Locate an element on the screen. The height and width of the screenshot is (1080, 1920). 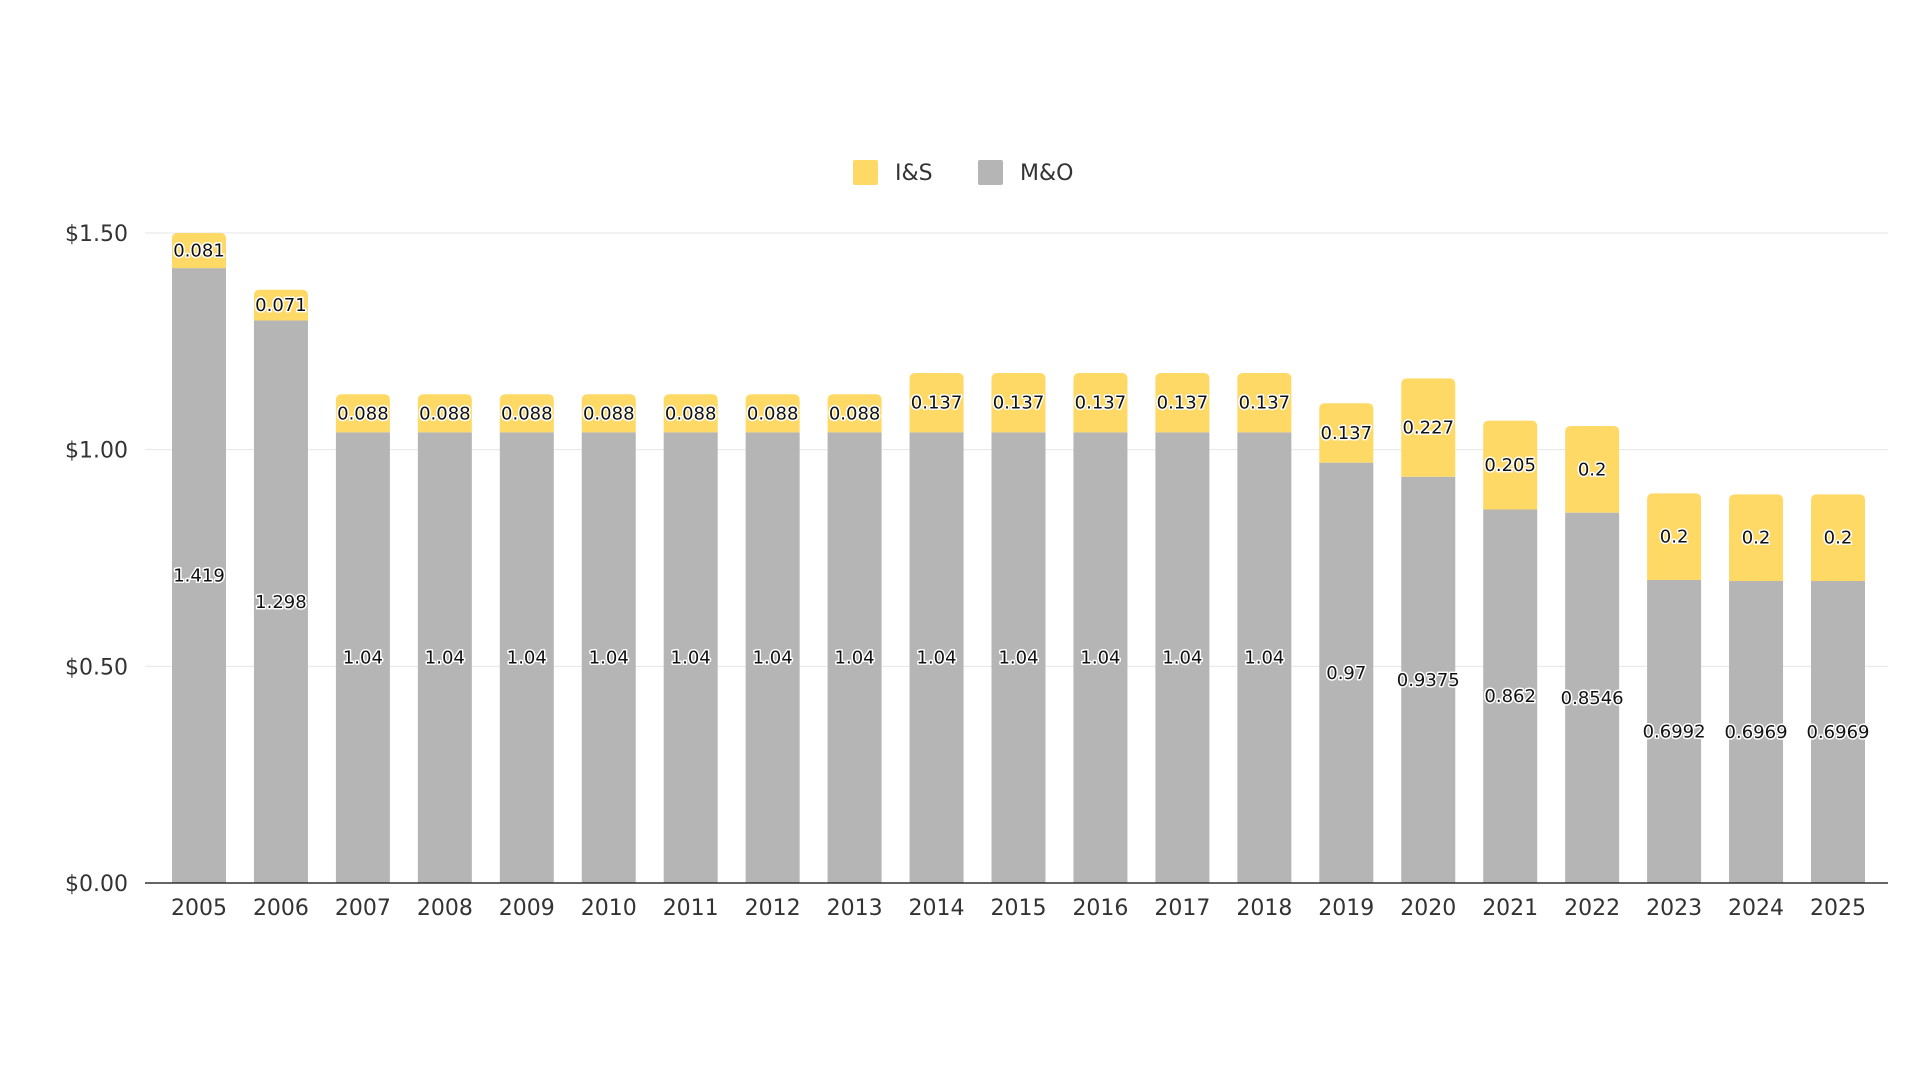
x-tick-label: 2023 is located at coordinates (1674, 908).